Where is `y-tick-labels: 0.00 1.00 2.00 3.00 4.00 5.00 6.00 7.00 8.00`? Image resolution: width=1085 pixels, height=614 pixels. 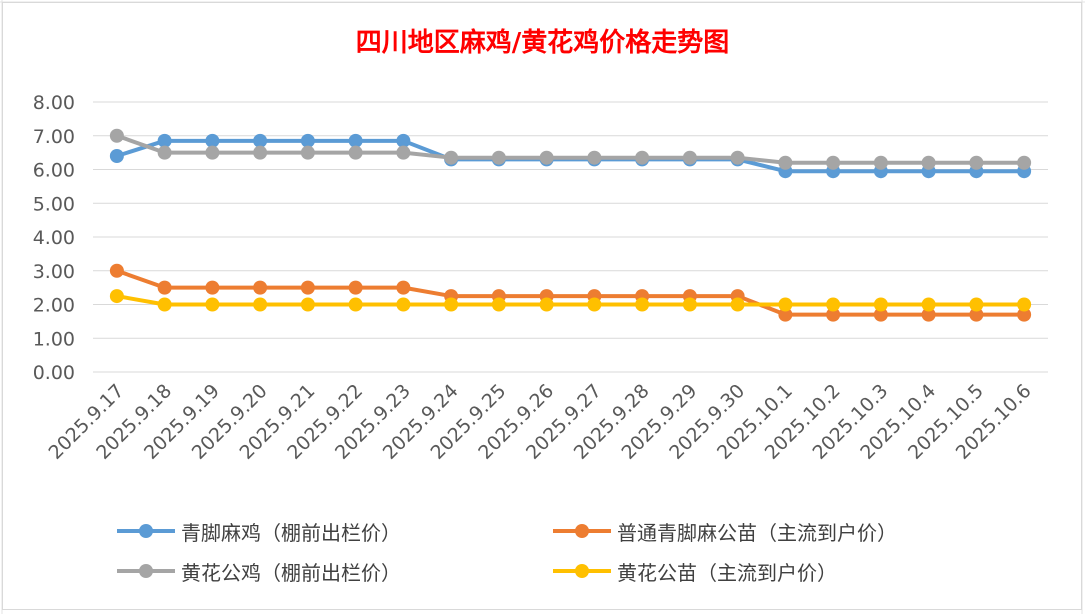 y-tick-labels: 0.00 1.00 2.00 3.00 4.00 5.00 6.00 7.00 8.00 is located at coordinates (54, 238).